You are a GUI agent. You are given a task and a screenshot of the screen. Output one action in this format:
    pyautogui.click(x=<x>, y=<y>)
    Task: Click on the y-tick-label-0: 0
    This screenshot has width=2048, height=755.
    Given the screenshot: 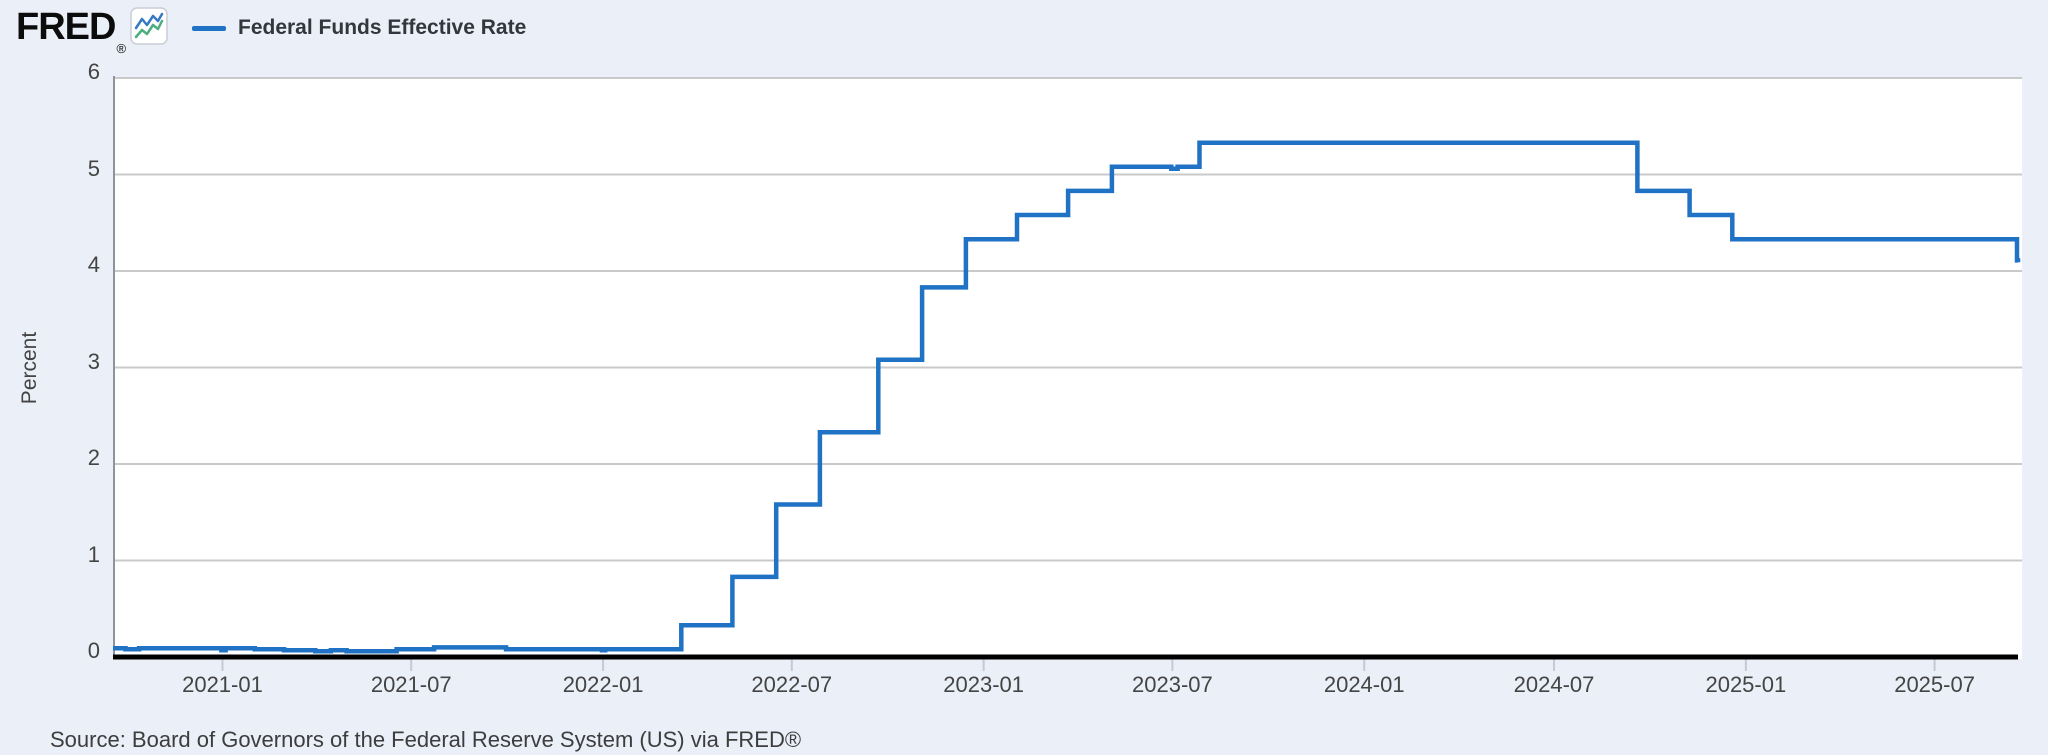 What is the action you would take?
    pyautogui.click(x=93, y=650)
    